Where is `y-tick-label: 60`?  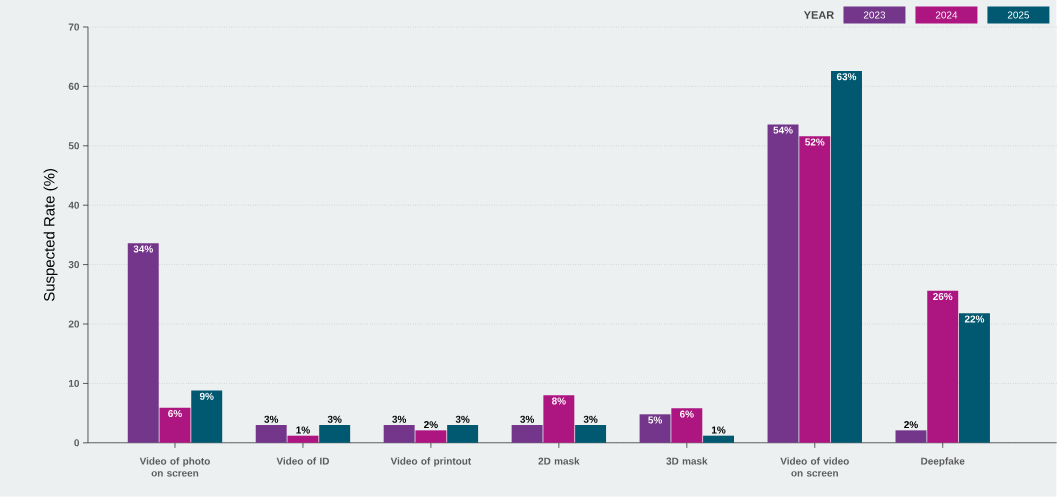
y-tick-label: 60 is located at coordinates (74, 86).